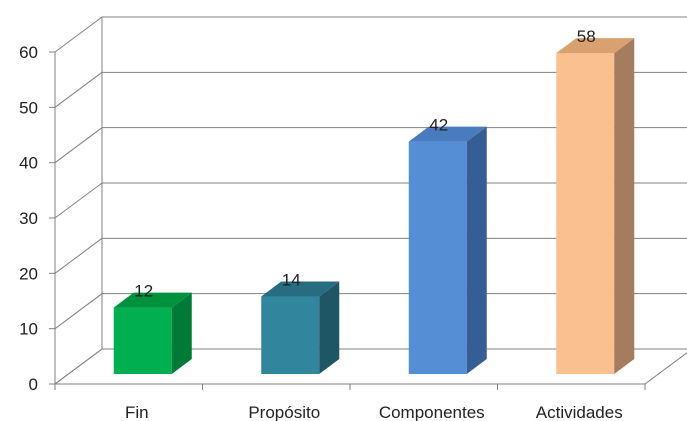  I want to click on data-label-0: 12, so click(143, 291).